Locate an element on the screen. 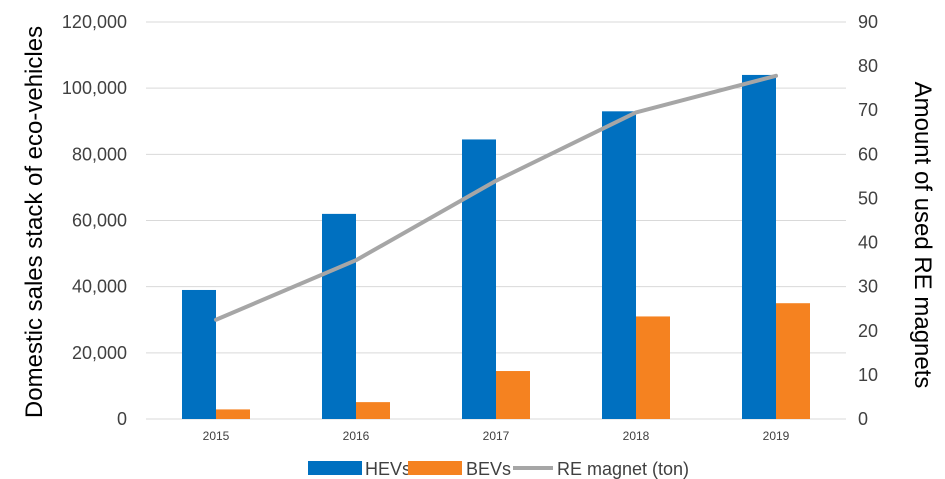  y-axis-title: Domestic sales stack of eco-vehicles is located at coordinates (34, 222).